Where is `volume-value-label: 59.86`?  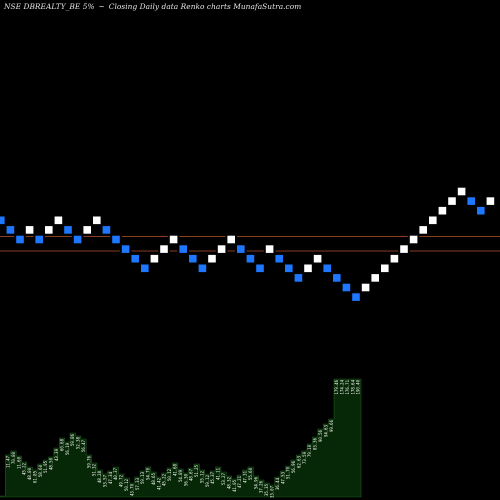
volume-value-label: 59.86 is located at coordinates (72, 439).